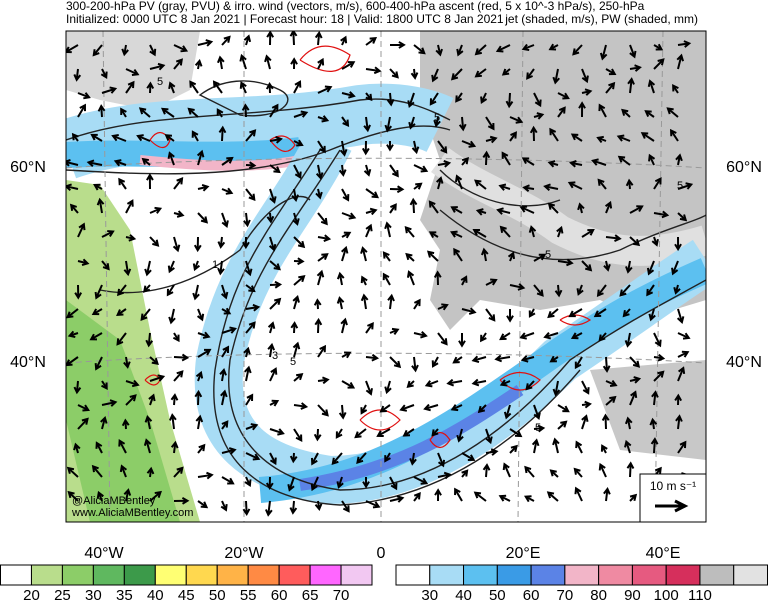 The width and height of the screenshot is (768, 604). What do you see at coordinates (632, 595) in the screenshot?
I see `colorbar-label: 90` at bounding box center [632, 595].